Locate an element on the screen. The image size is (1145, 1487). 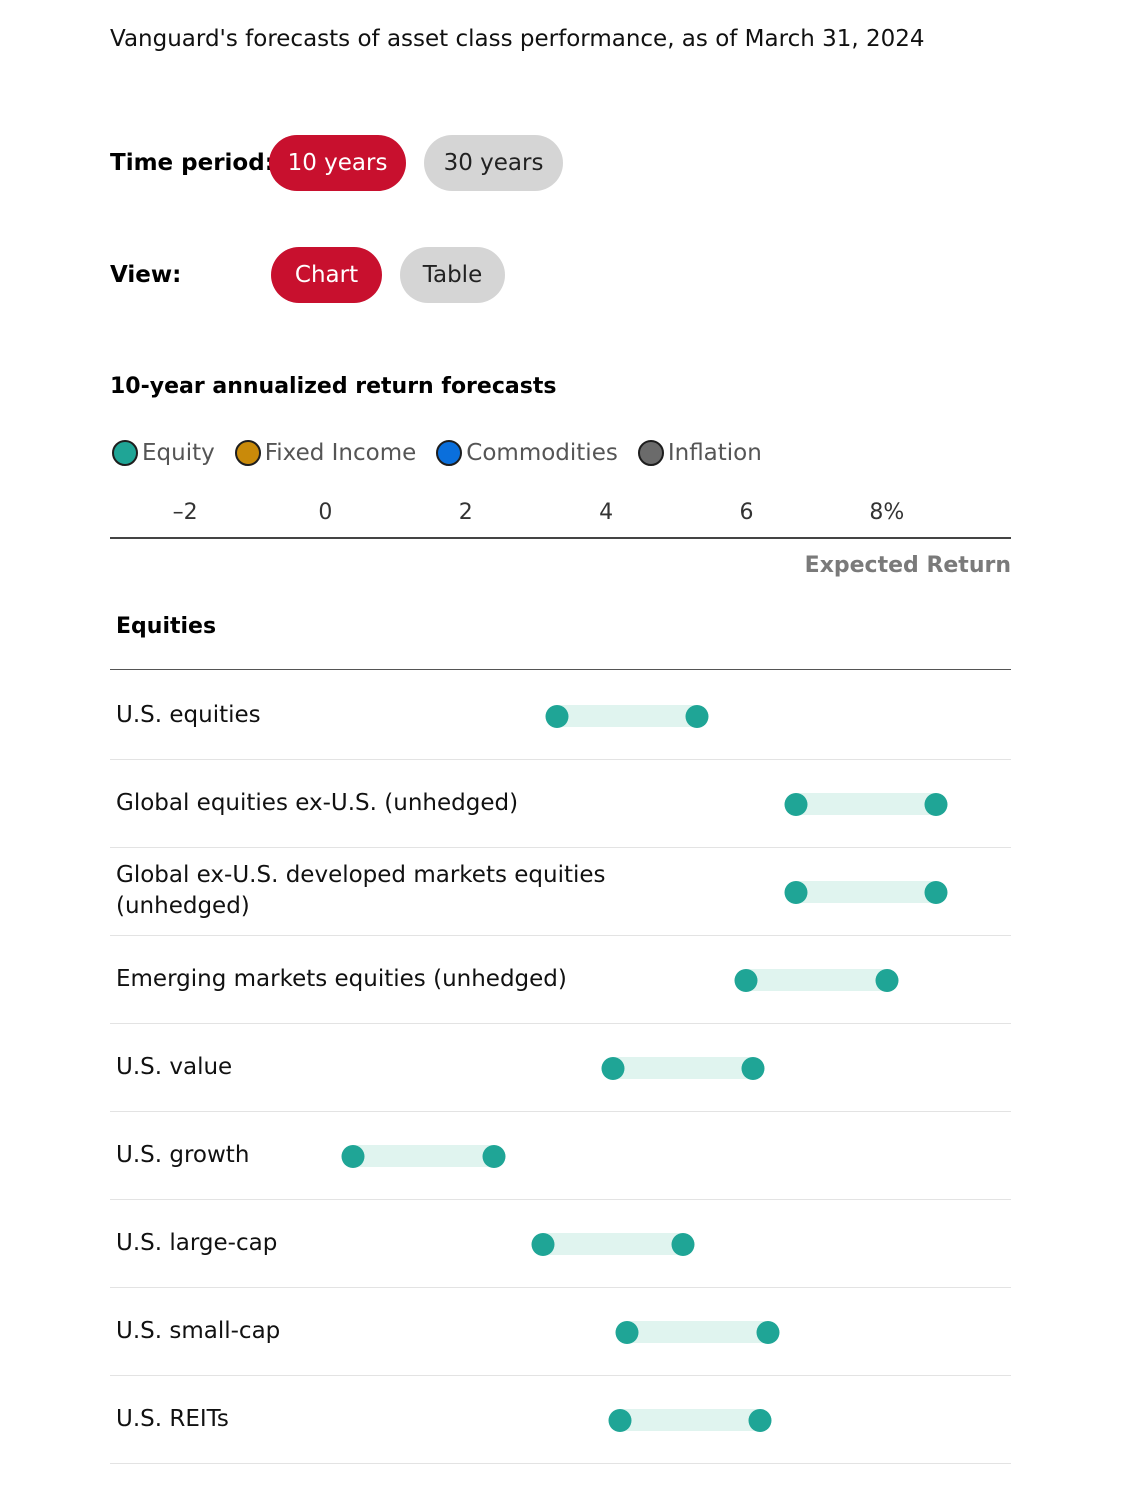
table-row: U.S. small-cap is located at coordinates (560, 1331).